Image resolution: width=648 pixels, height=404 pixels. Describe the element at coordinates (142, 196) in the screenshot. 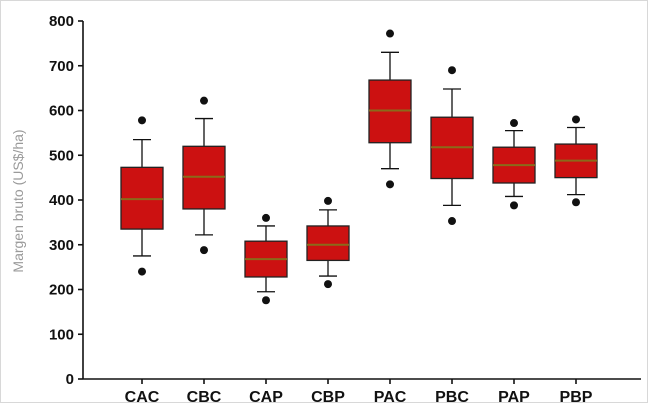

I see `box-group-cac` at that location.